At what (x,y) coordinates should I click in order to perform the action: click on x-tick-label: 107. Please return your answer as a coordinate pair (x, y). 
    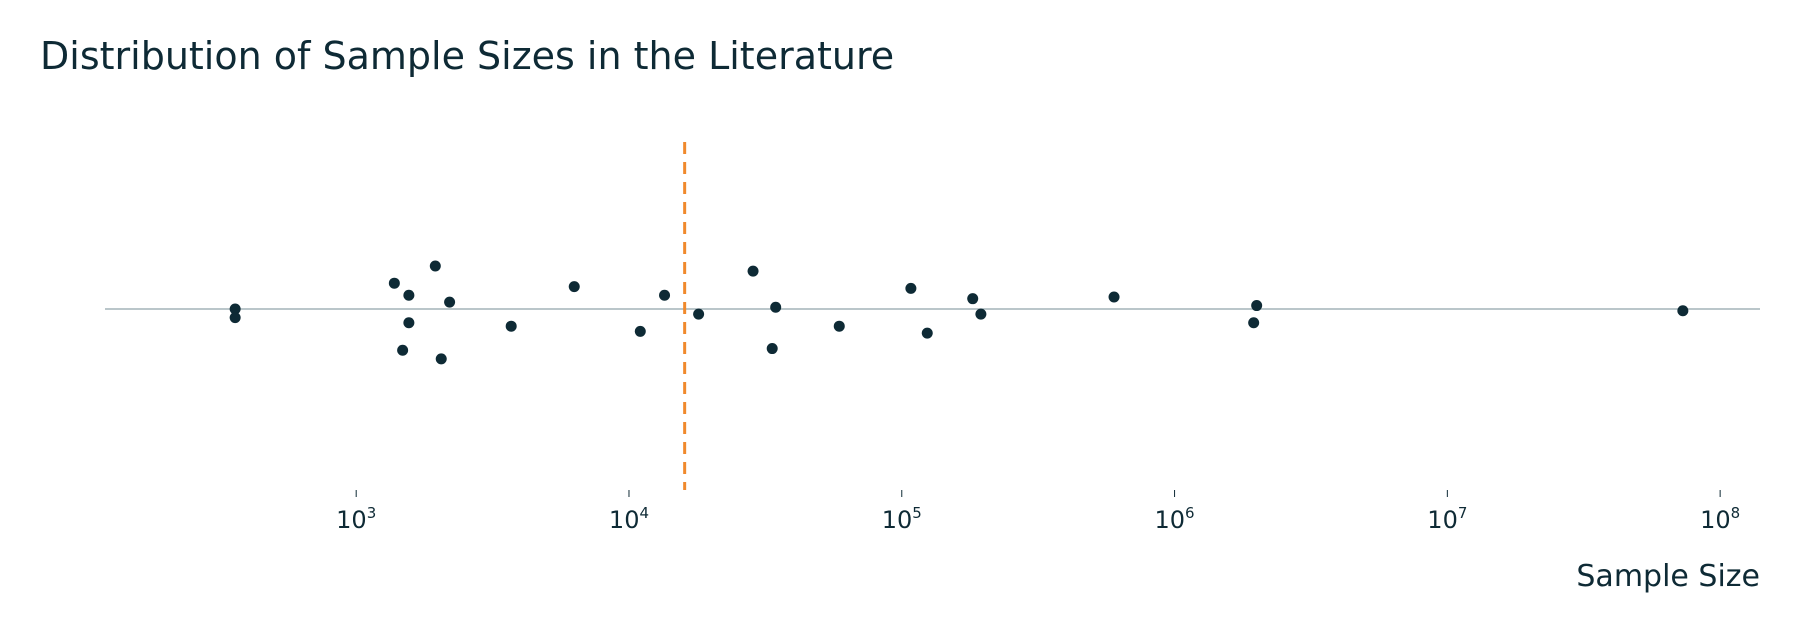
    Looking at the image, I should click on (1447, 519).